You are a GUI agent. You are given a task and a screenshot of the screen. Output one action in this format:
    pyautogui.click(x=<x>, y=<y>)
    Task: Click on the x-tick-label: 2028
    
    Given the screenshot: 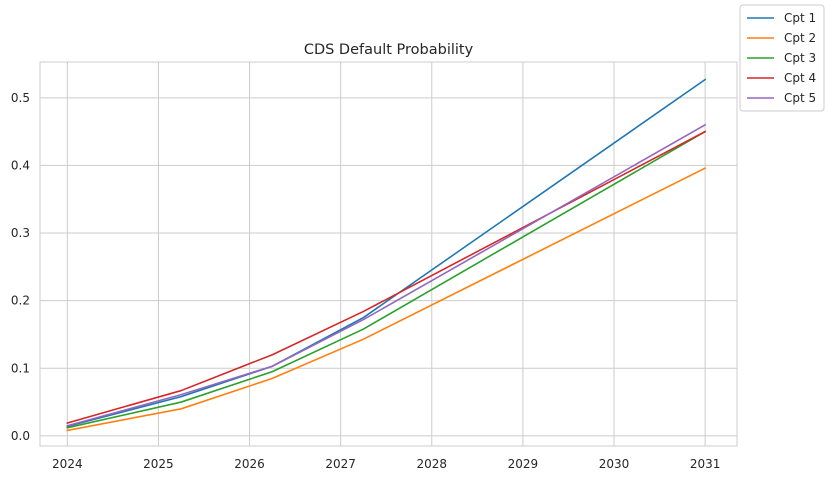 What is the action you would take?
    pyautogui.click(x=432, y=464)
    